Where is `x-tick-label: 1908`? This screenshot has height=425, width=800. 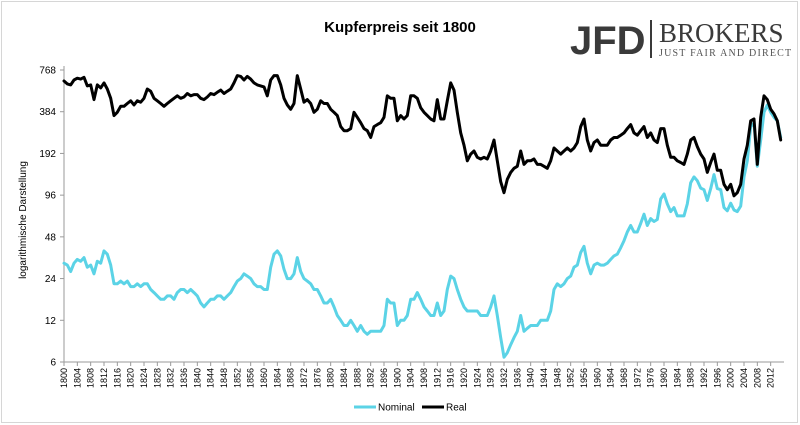
x-tick-label: 1908 is located at coordinates (424, 378).